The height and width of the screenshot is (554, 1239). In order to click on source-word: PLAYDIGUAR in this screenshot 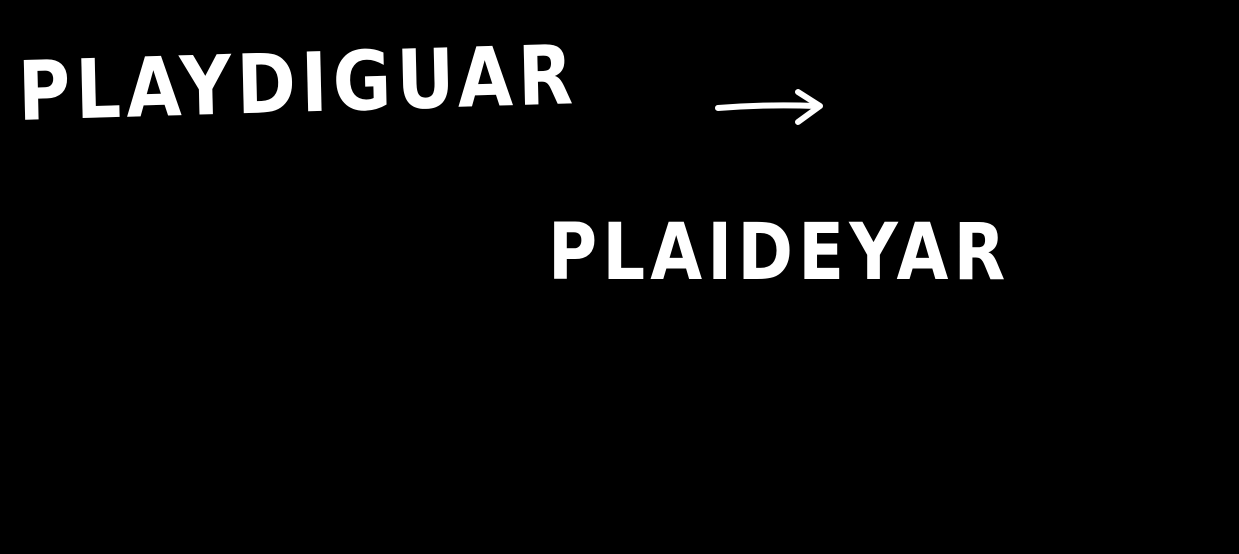, I will do `click(298, 84)`.